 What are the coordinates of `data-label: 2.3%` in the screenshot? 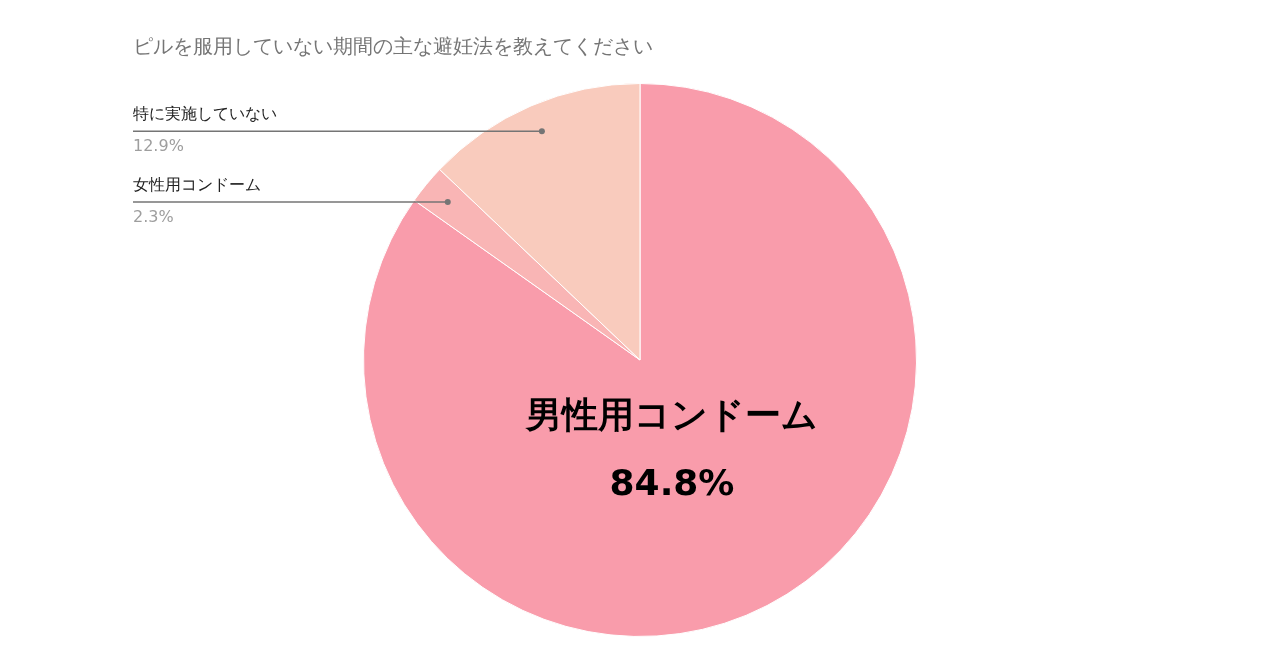 It's located at (153, 217).